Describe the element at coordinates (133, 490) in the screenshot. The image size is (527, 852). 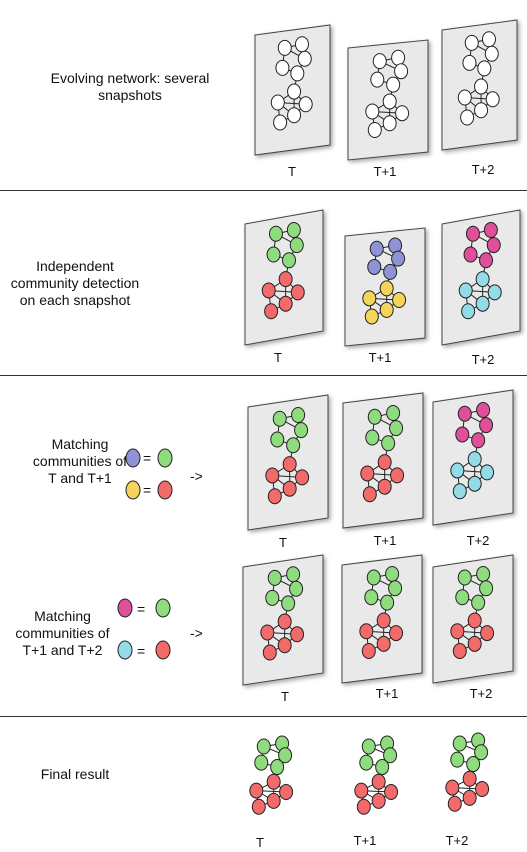
I see `legend-yellow-node` at that location.